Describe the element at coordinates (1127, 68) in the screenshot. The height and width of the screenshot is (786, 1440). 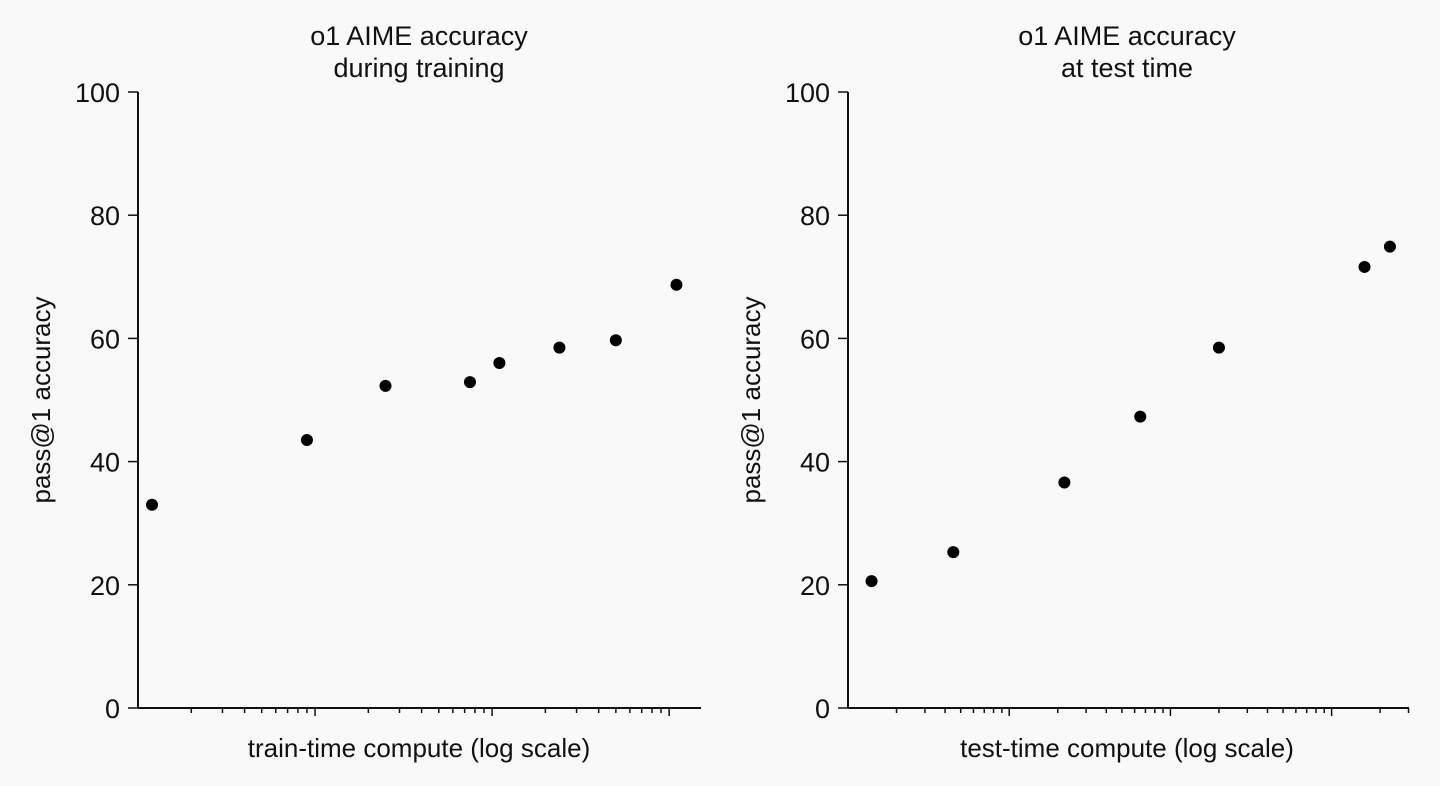
I see `chart-title-line-2: at test time` at that location.